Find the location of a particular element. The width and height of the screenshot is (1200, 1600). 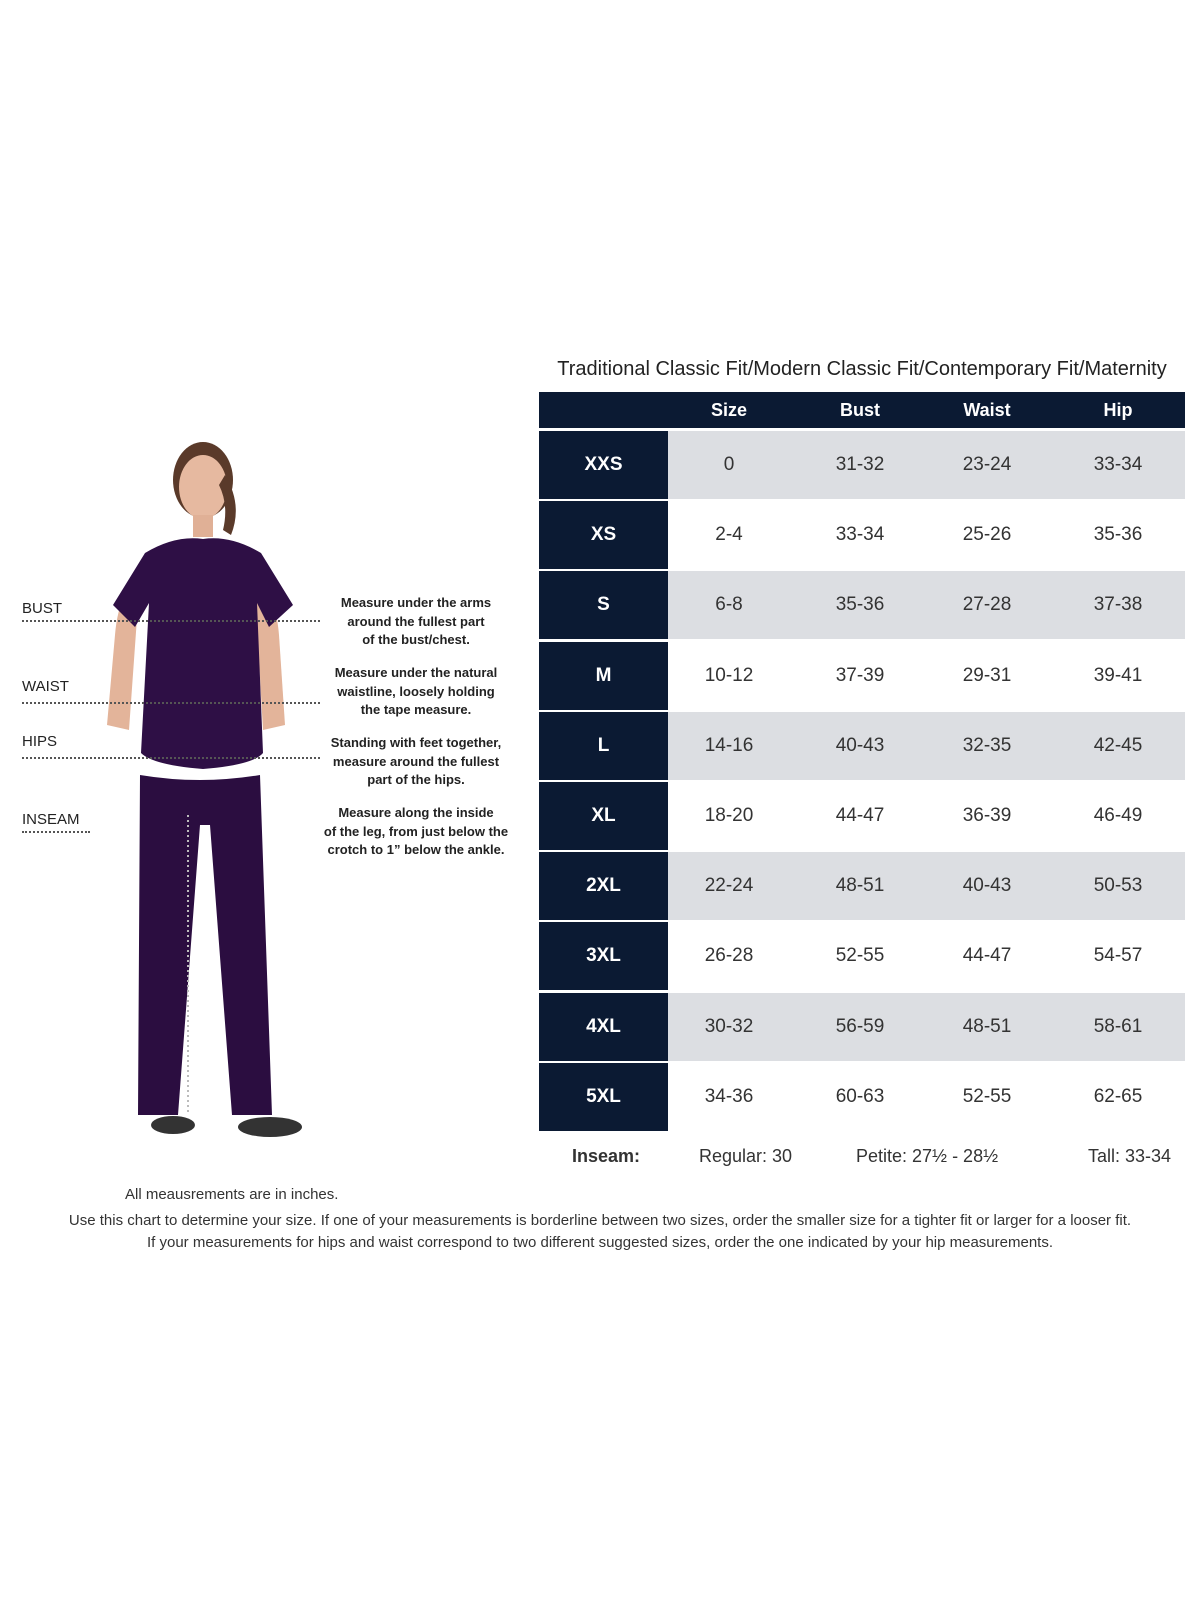

desc-line: part of the hips. is located at coordinates (416, 779).